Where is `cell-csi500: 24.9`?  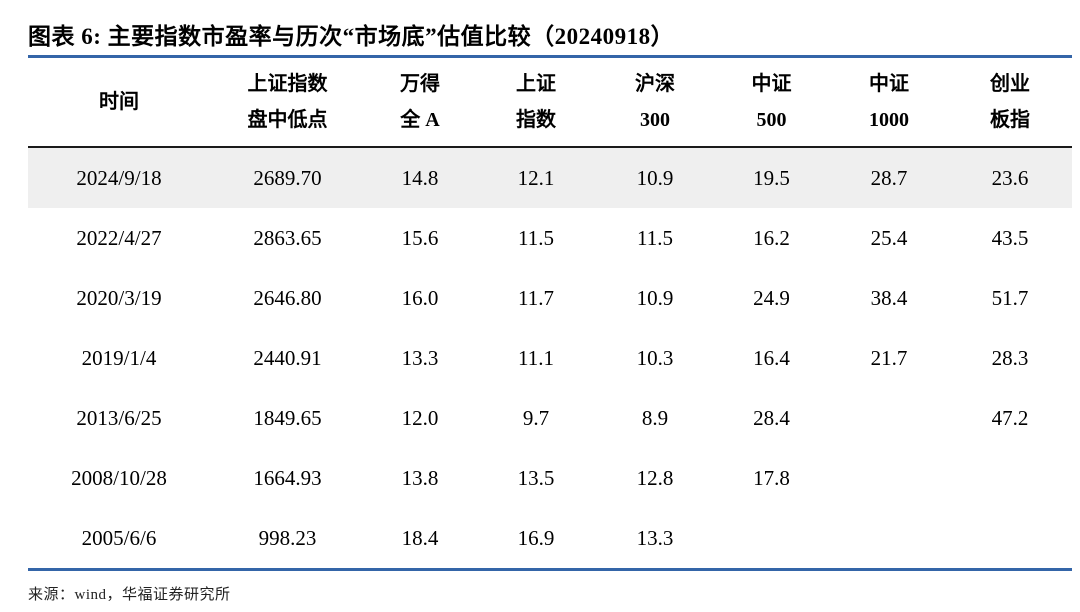 cell-csi500: 24.9 is located at coordinates (771, 297).